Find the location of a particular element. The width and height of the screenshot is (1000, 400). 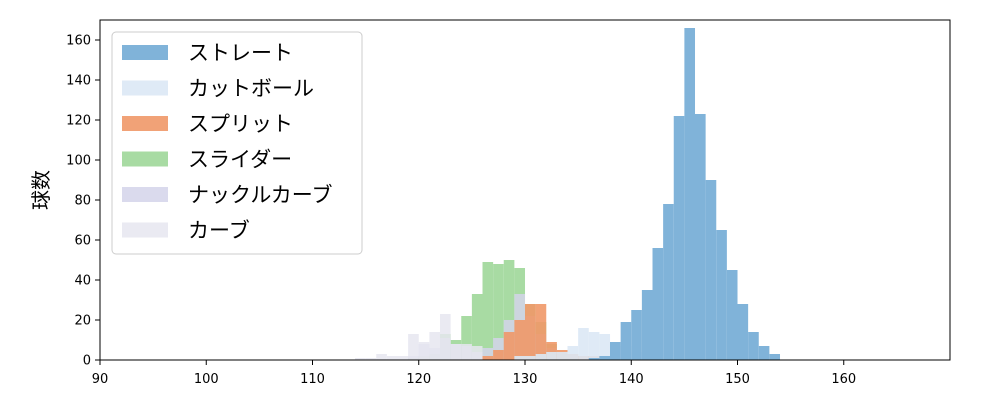

y-tick-label: 40 is located at coordinates (82, 281).